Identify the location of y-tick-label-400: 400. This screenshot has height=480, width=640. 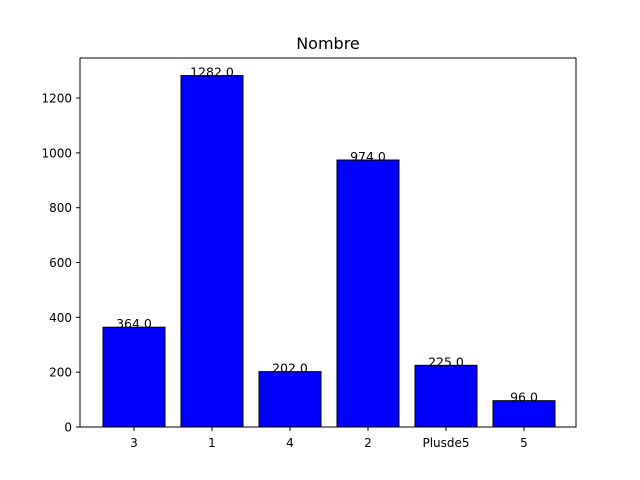
(60, 318).